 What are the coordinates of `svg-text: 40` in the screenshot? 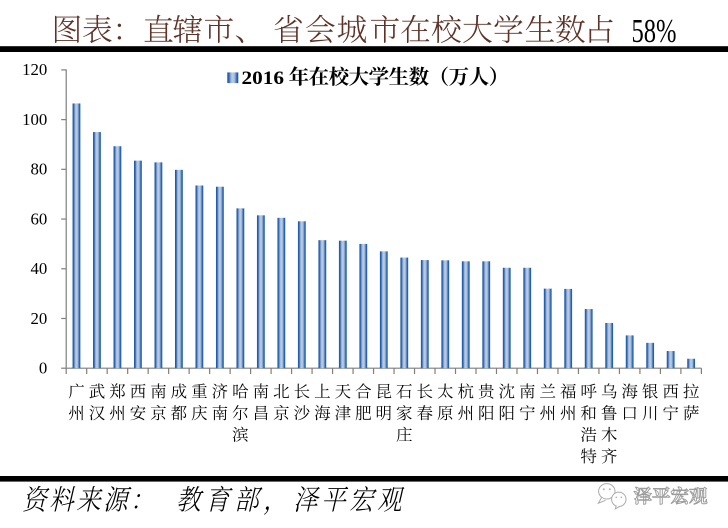 It's located at (39, 268).